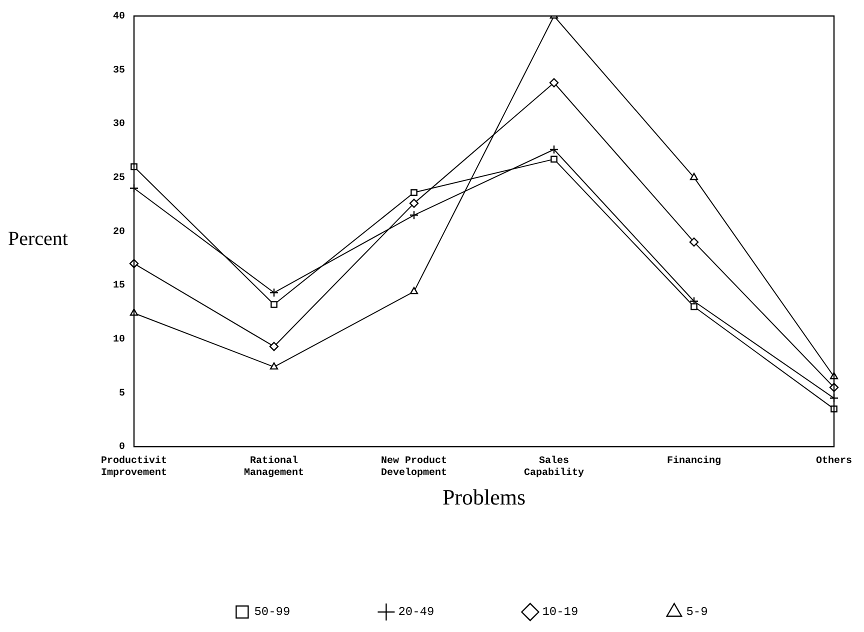 This screenshot has height=632, width=864. I want to click on y-tick-label: 20, so click(118, 232).